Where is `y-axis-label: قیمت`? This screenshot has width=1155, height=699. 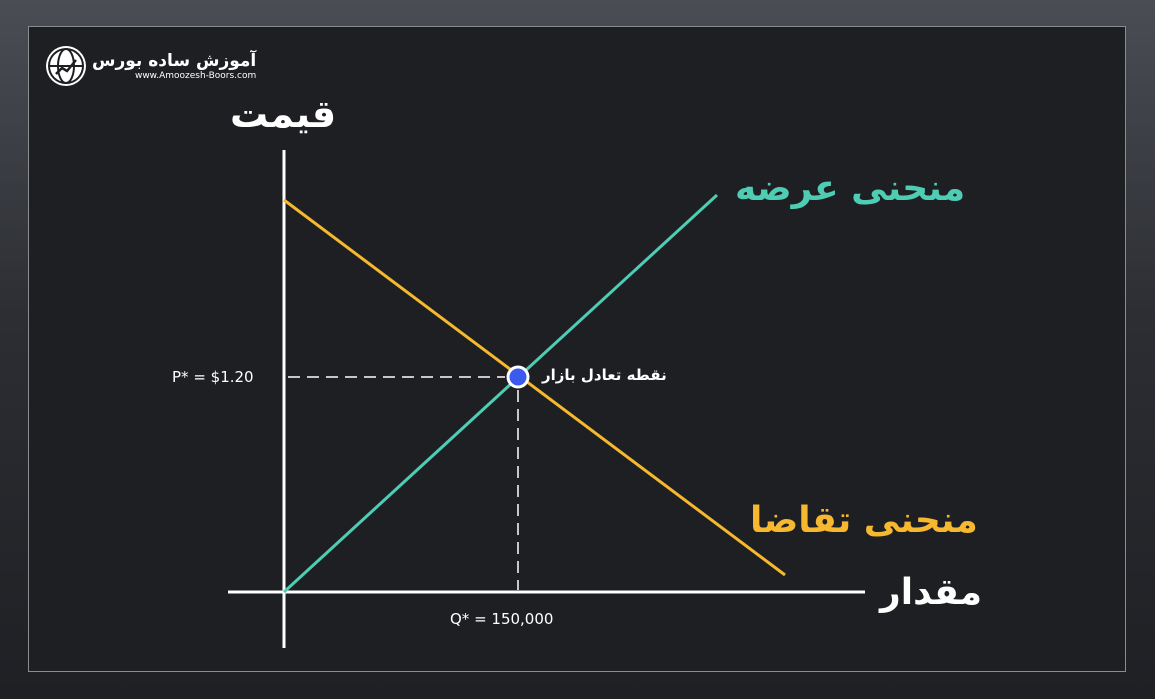 y-axis-label: قیمت is located at coordinates (283, 114).